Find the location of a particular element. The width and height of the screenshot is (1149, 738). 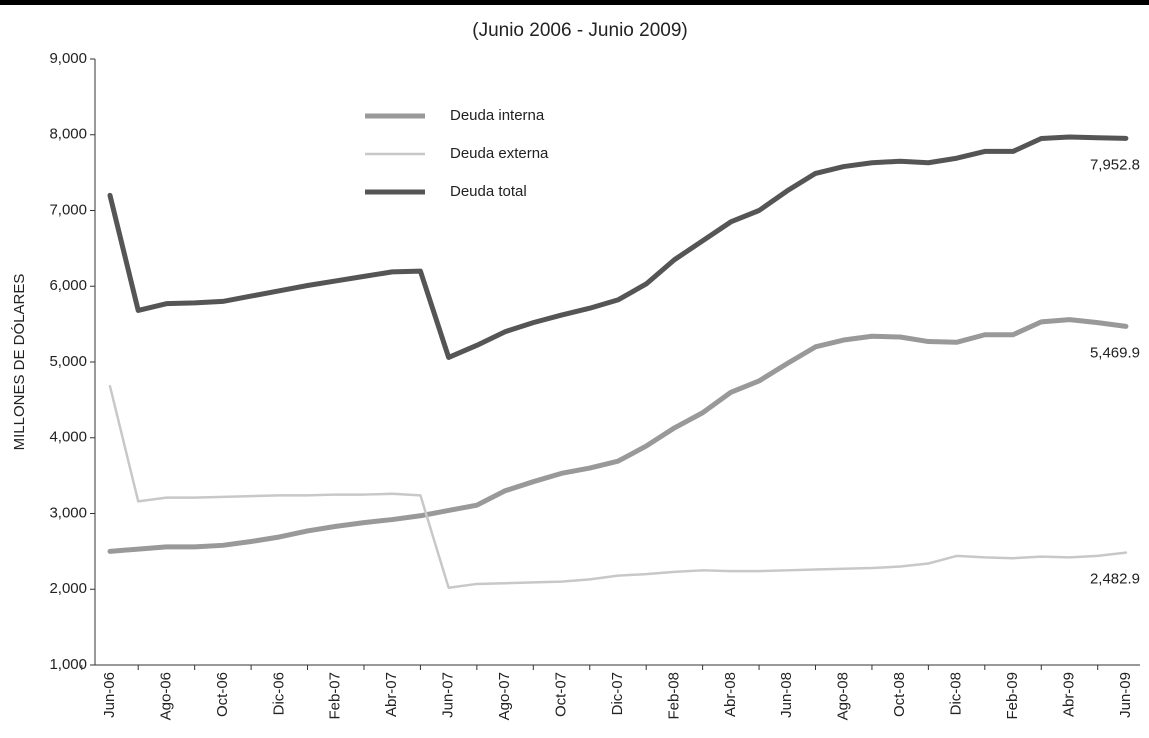

x-tick-label: Dic-08 is located at coordinates (956, 693).